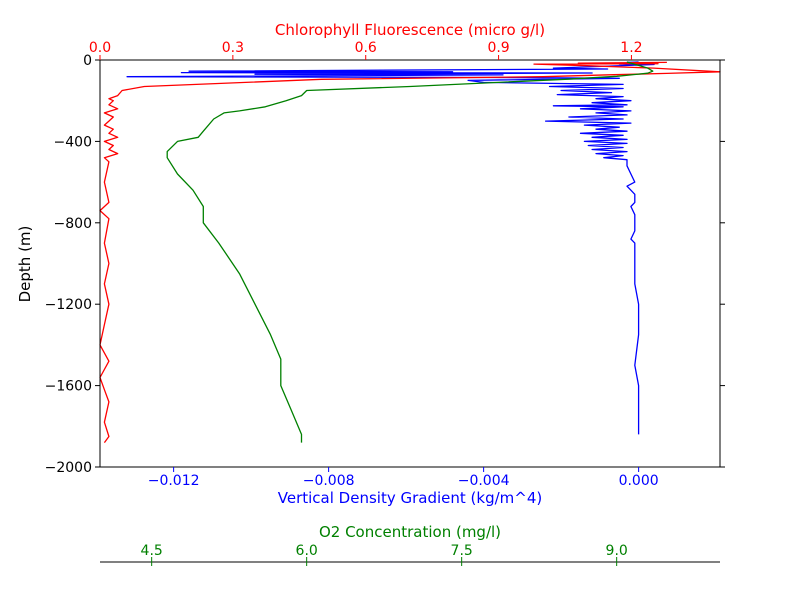  What do you see at coordinates (366, 48) in the screenshot?
I see `chlorophyll-tick-label: 0.6` at bounding box center [366, 48].